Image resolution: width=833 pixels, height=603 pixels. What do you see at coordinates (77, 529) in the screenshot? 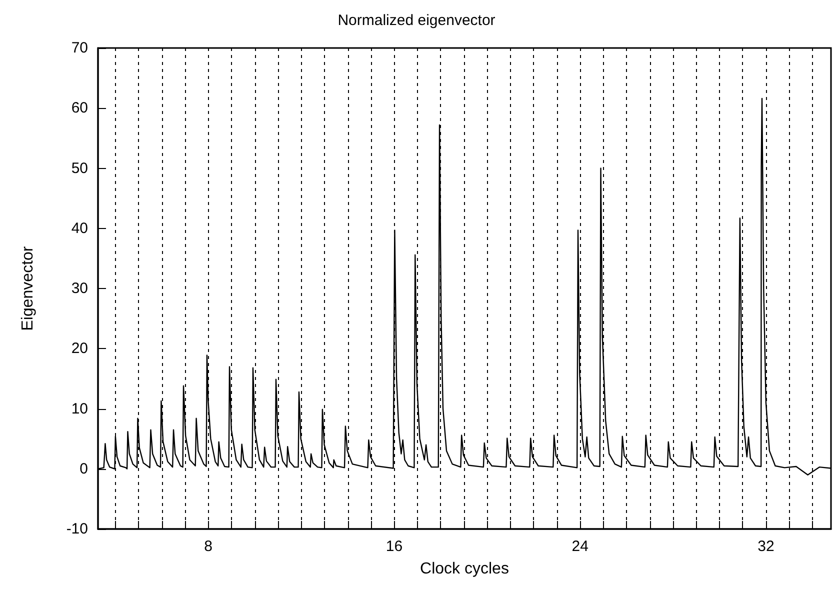
I see `y-tick-label: -10` at bounding box center [77, 529].